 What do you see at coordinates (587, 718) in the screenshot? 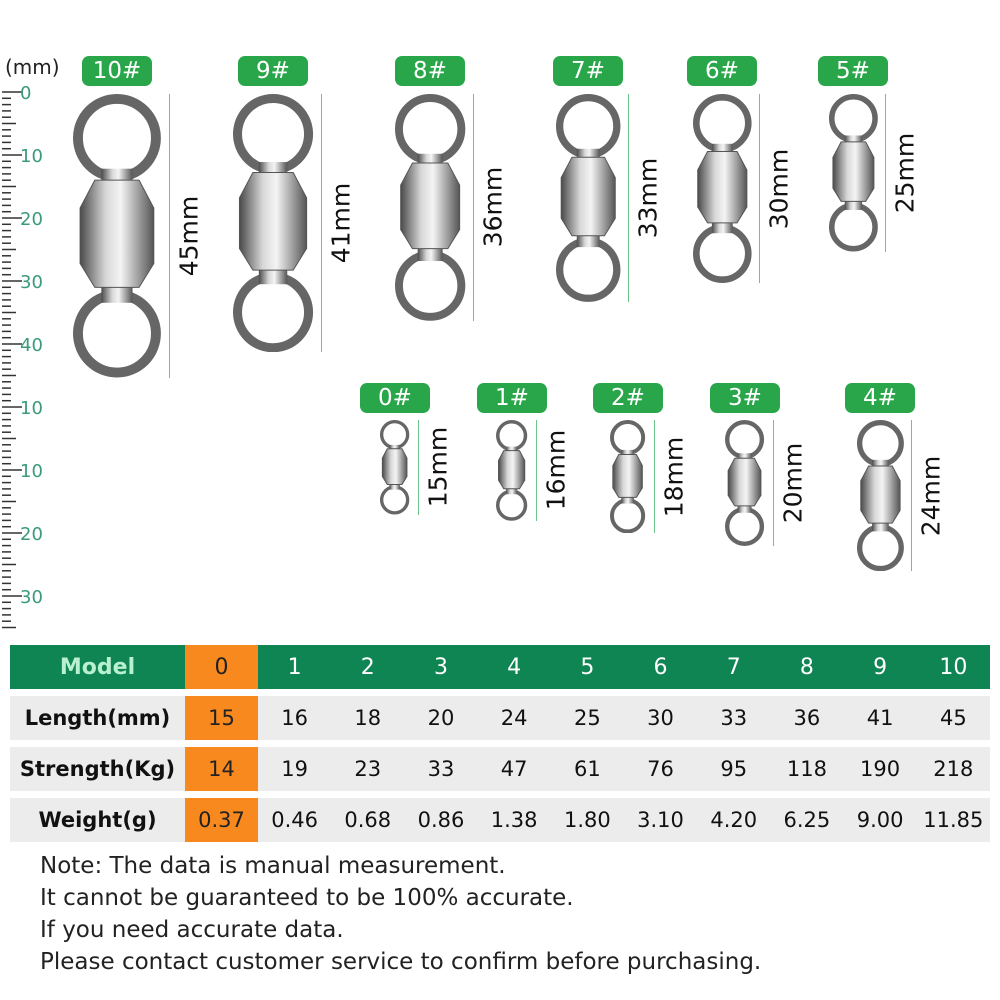
I see `table-cell: 25` at bounding box center [587, 718].